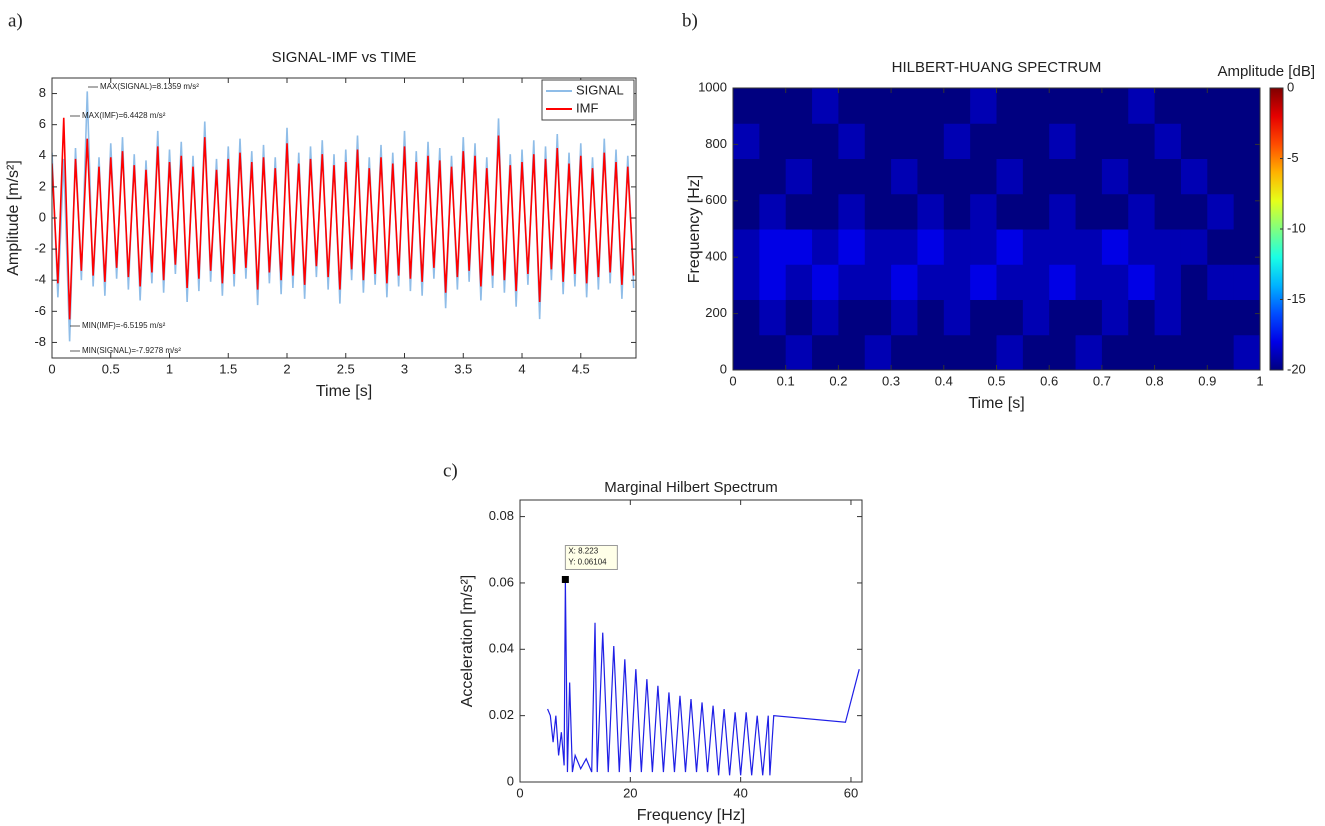 This screenshot has height=826, width=1325. What do you see at coordinates (1290, 86) in the screenshot?
I see `colorbar-tick-label: 0` at bounding box center [1290, 86].